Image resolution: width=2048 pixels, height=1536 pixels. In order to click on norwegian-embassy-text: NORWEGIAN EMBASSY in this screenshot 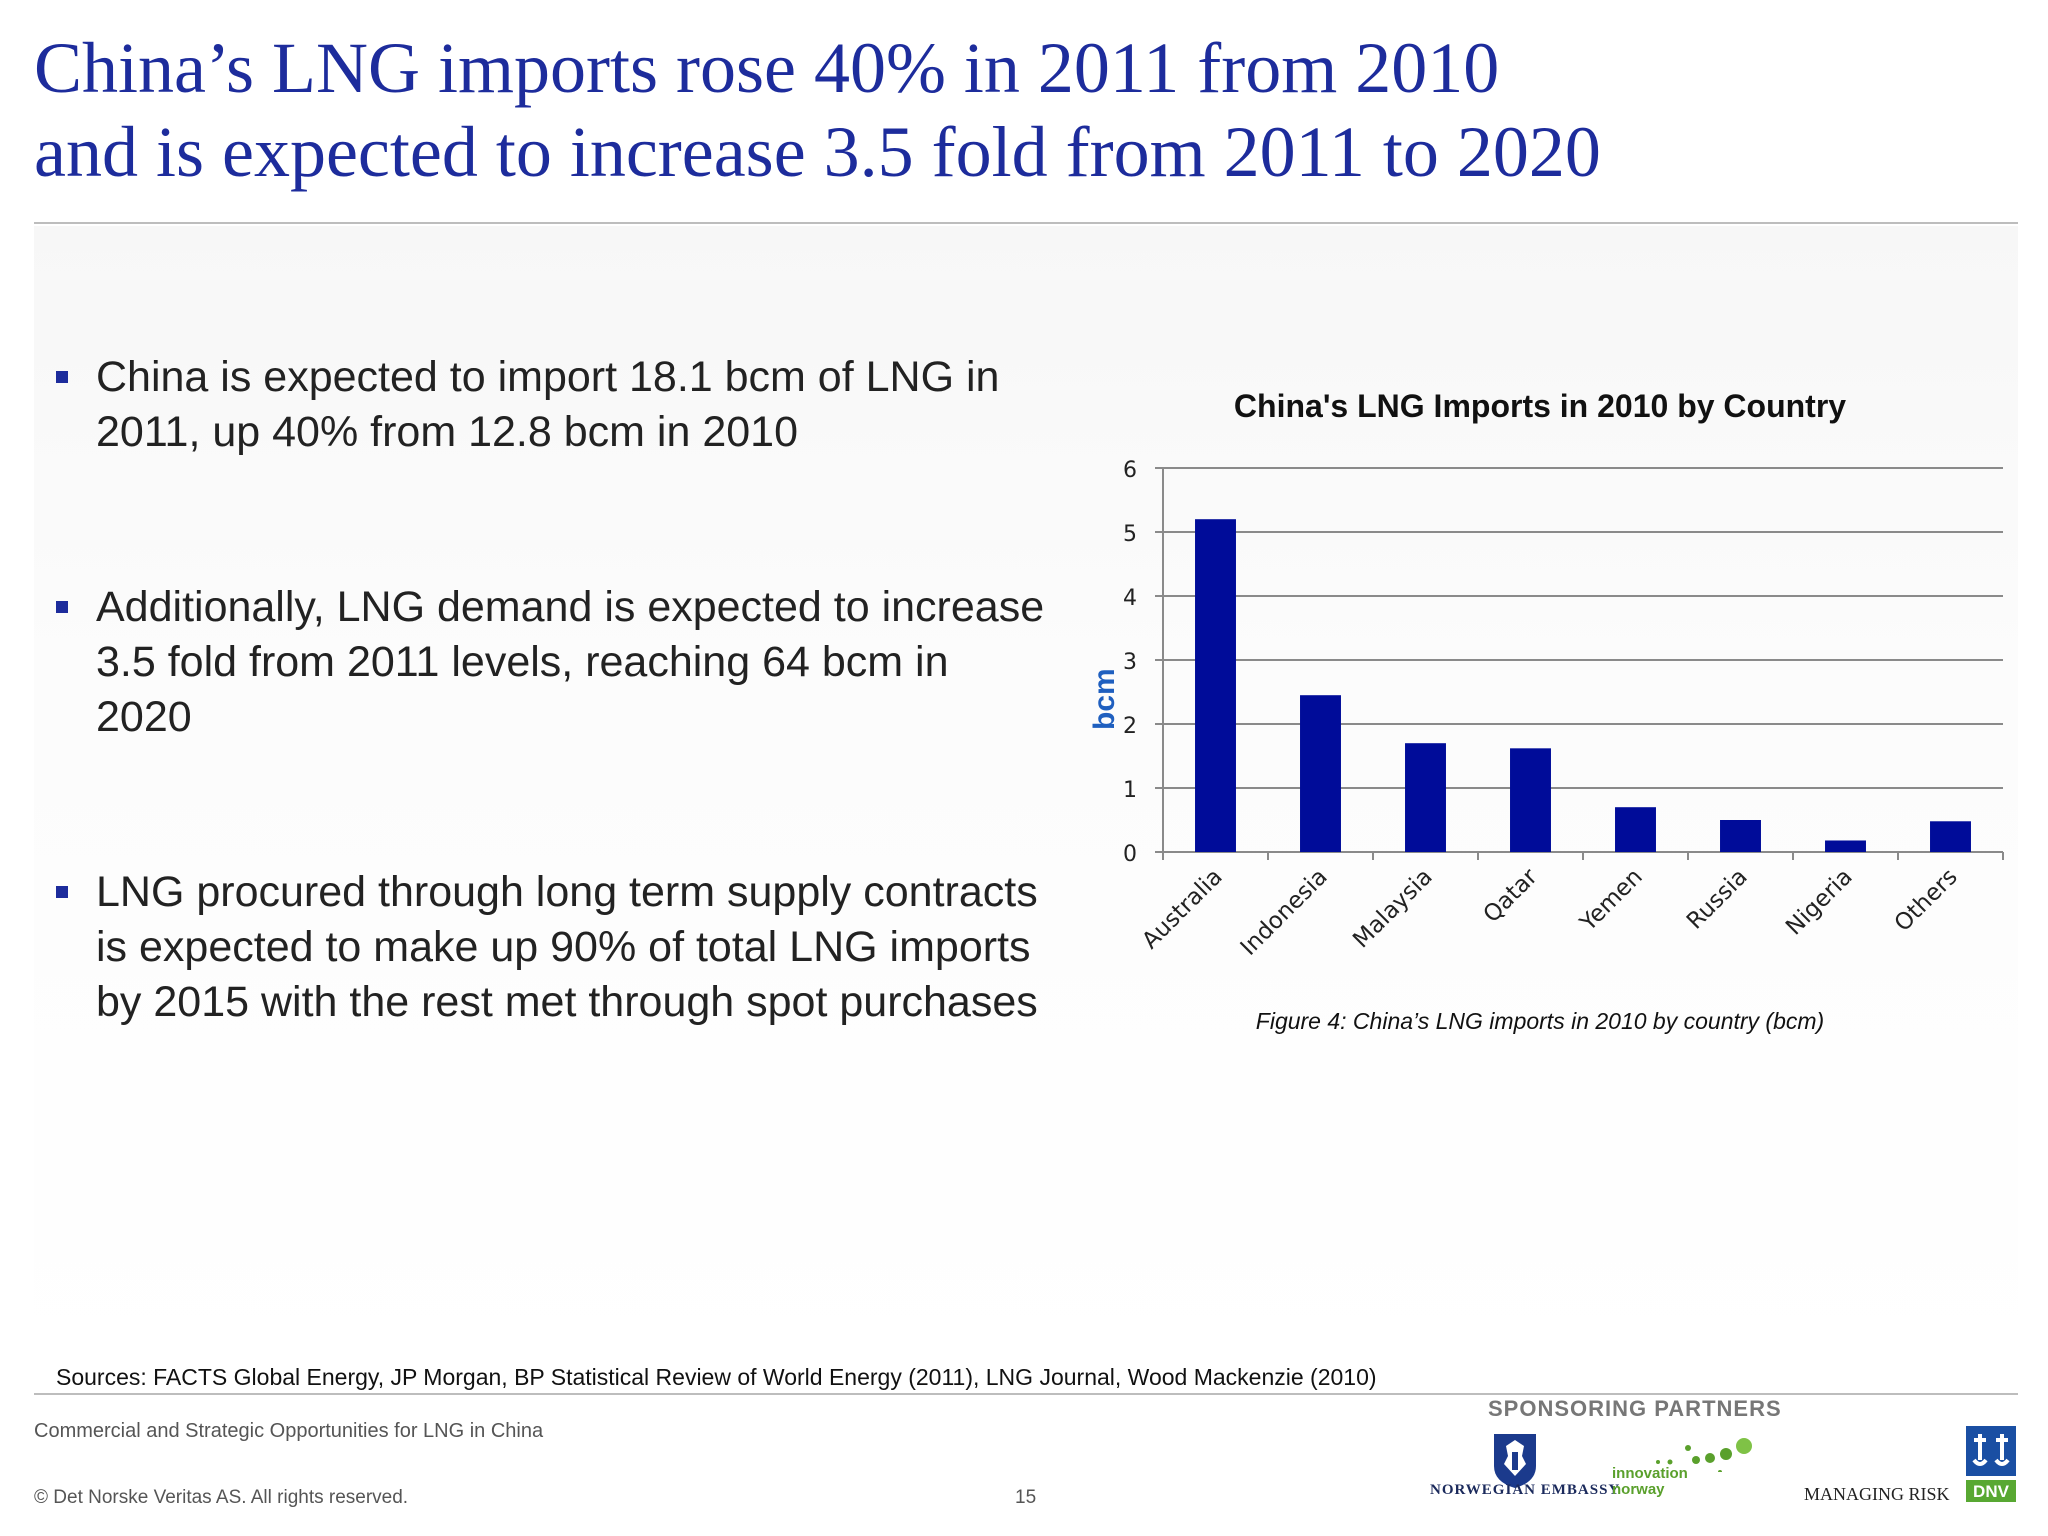, I will do `click(1525, 1490)`.